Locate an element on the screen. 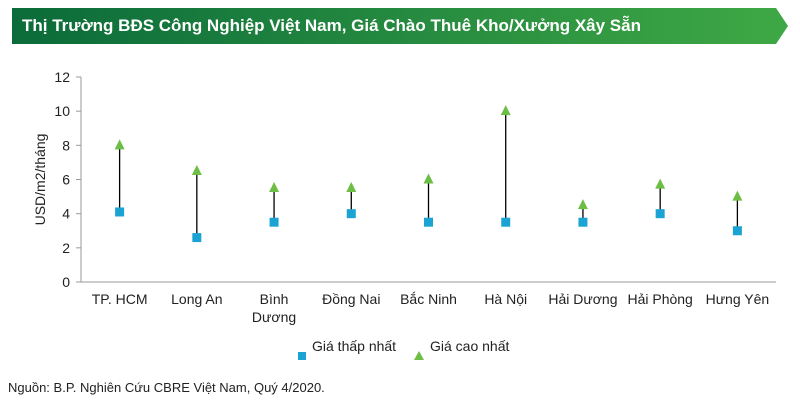 The image size is (800, 408). x-tick-label: Bình is located at coordinates (274, 299).